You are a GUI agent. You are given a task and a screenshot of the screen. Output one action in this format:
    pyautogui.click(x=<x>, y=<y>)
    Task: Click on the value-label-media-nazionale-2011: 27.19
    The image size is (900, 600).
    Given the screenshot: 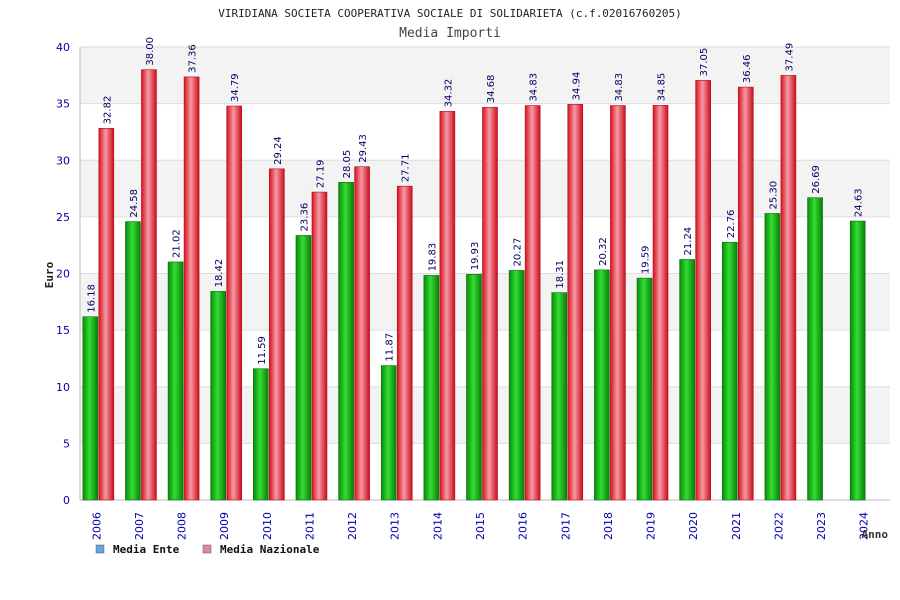 What is the action you would take?
    pyautogui.click(x=320, y=173)
    